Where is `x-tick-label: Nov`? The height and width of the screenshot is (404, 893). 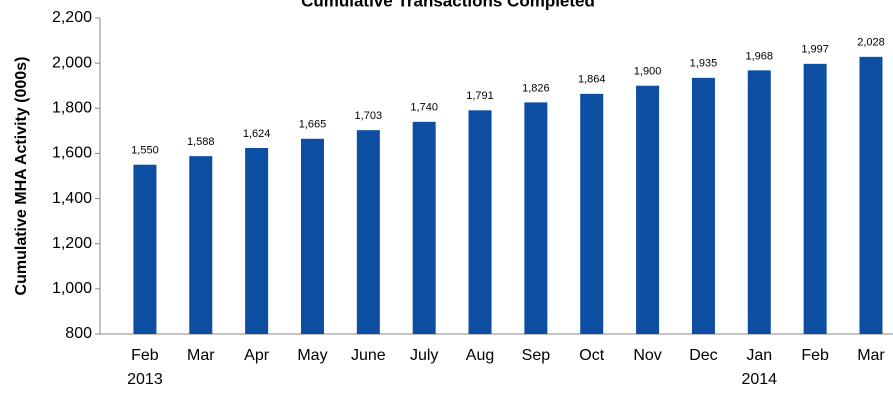 x-tick-label: Nov is located at coordinates (647, 355).